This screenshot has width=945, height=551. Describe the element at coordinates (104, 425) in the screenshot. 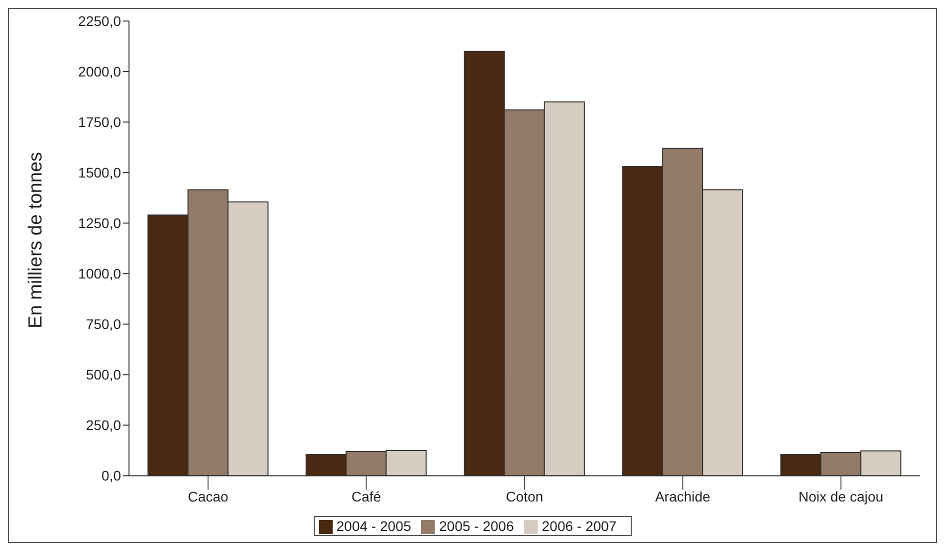

I see `y-tick-label: 250,0` at that location.